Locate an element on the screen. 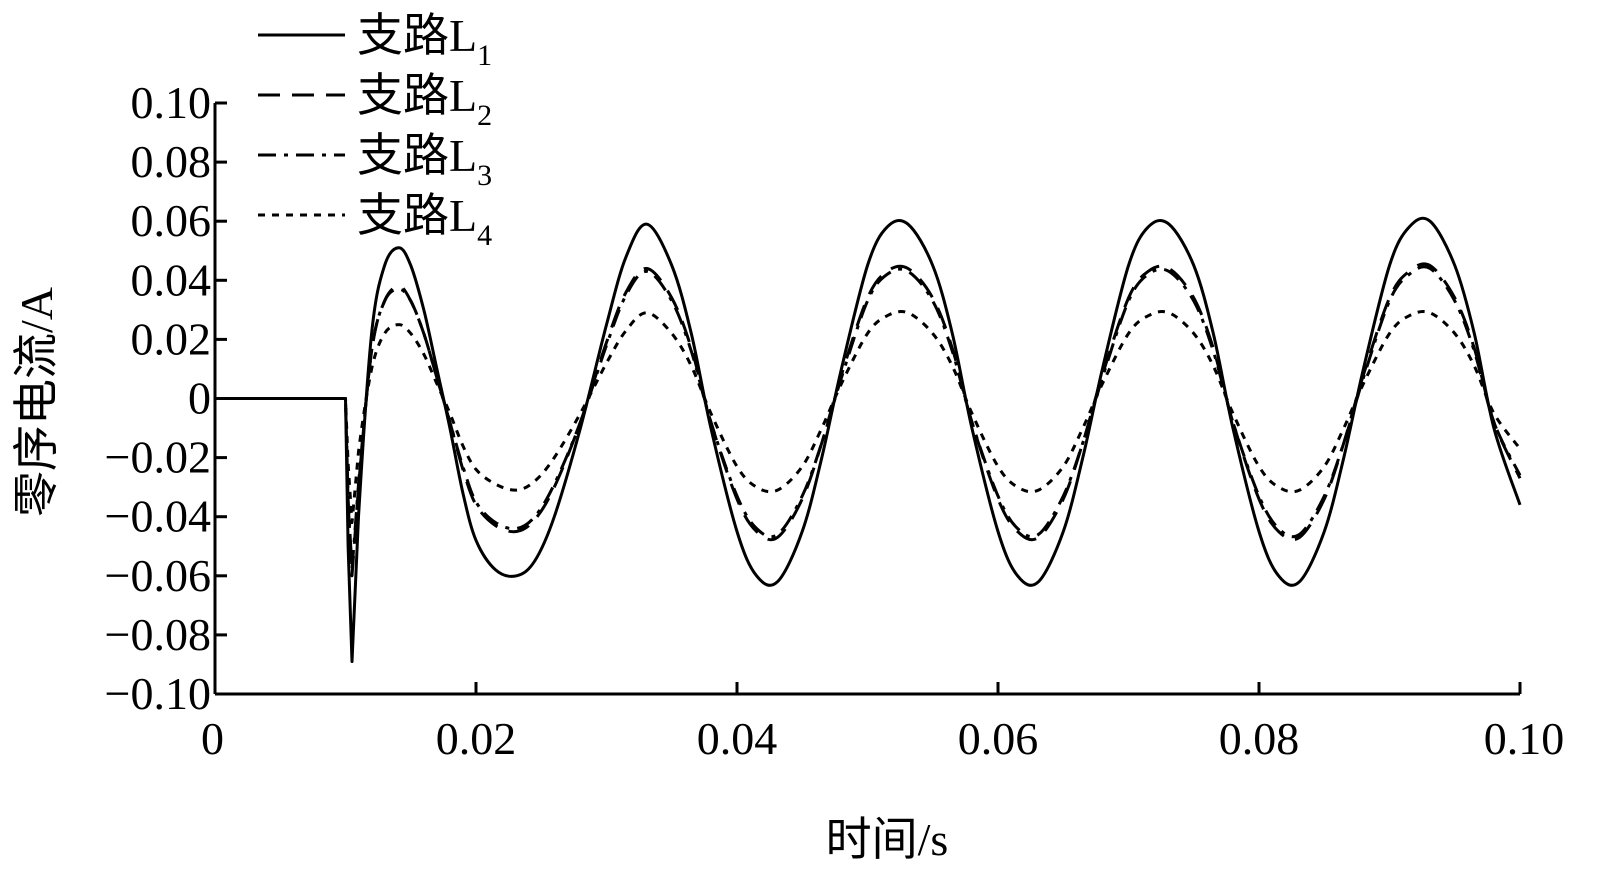  legend-label: 支路L3 is located at coordinates (424, 161).